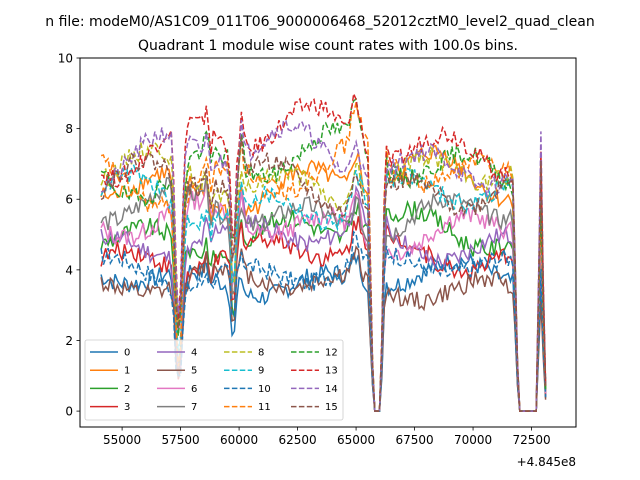 The height and width of the screenshot is (480, 640). What do you see at coordinates (331, 389) in the screenshot?
I see `legend-label-14: 14` at bounding box center [331, 389].